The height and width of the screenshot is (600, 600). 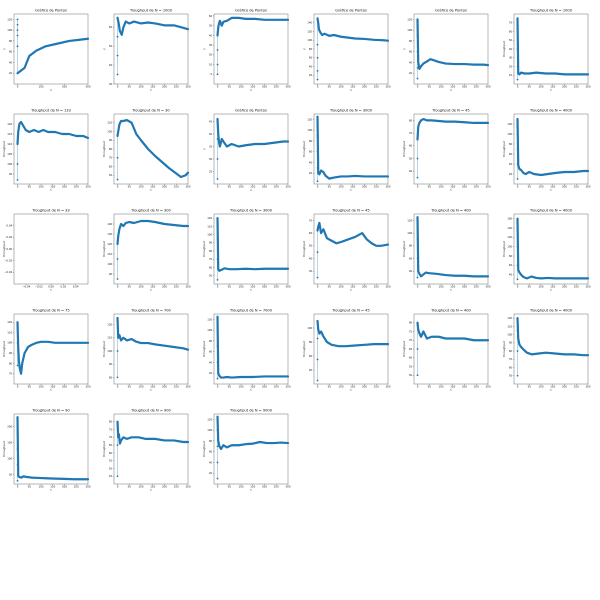 What do you see at coordinates (511, 49) in the screenshot?
I see `y-tick-label: 40` at bounding box center [511, 49].